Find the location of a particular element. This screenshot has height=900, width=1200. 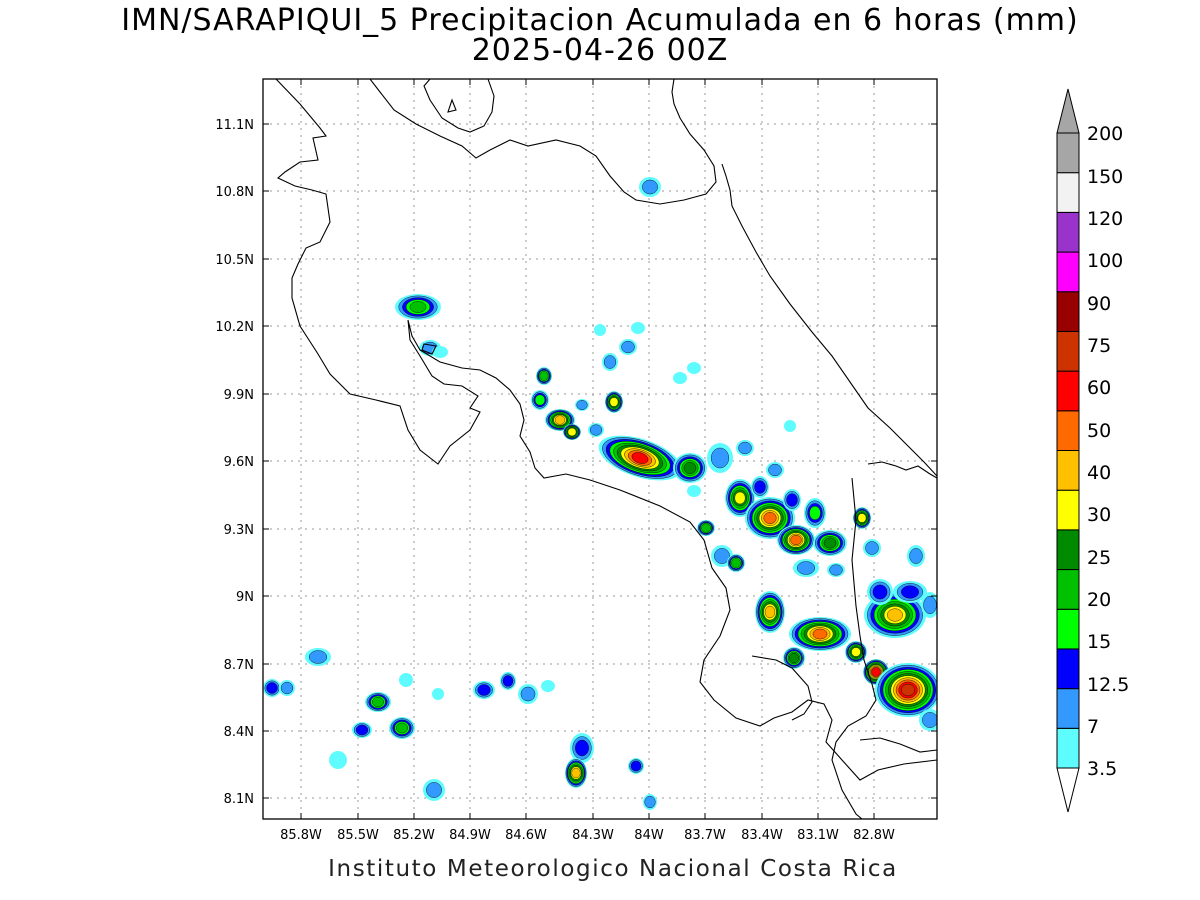

lat-label: 9.6N is located at coordinates (239, 462).